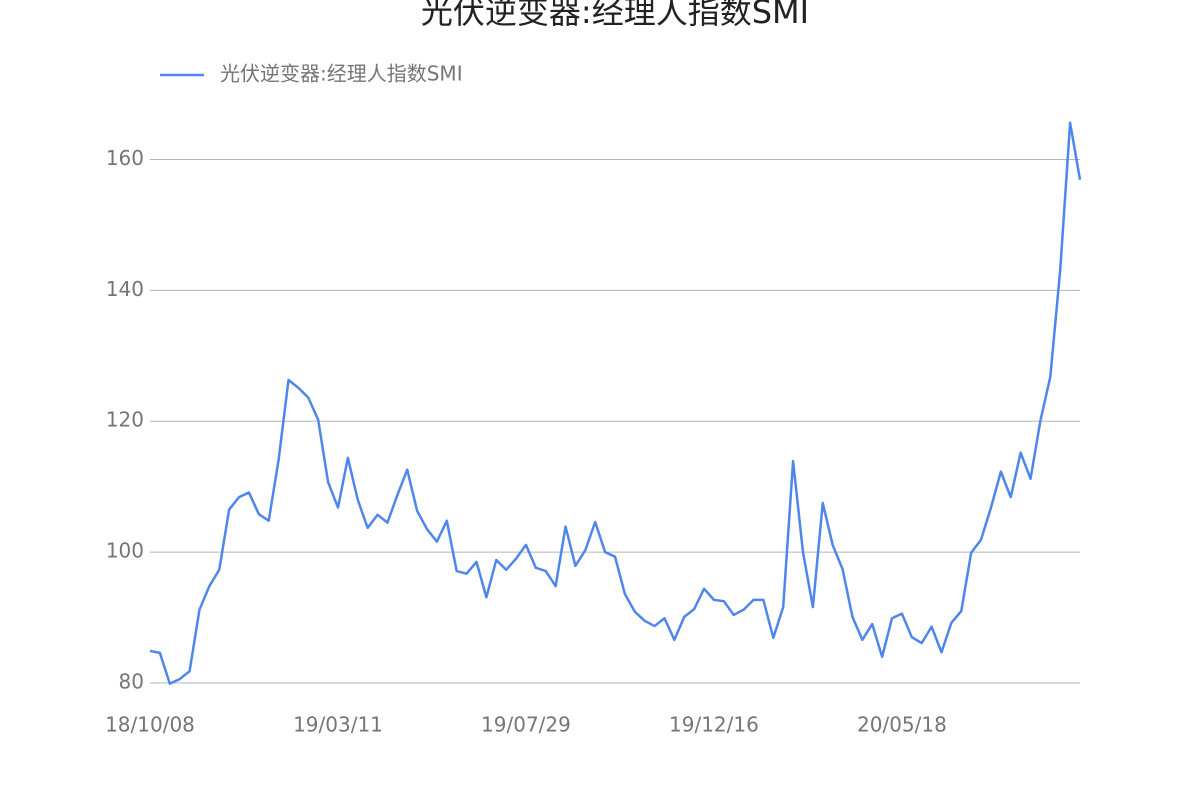 The image size is (1200, 800). I want to click on chart-title: 光伏逆变器:经理人指数SMI, so click(615, 15).